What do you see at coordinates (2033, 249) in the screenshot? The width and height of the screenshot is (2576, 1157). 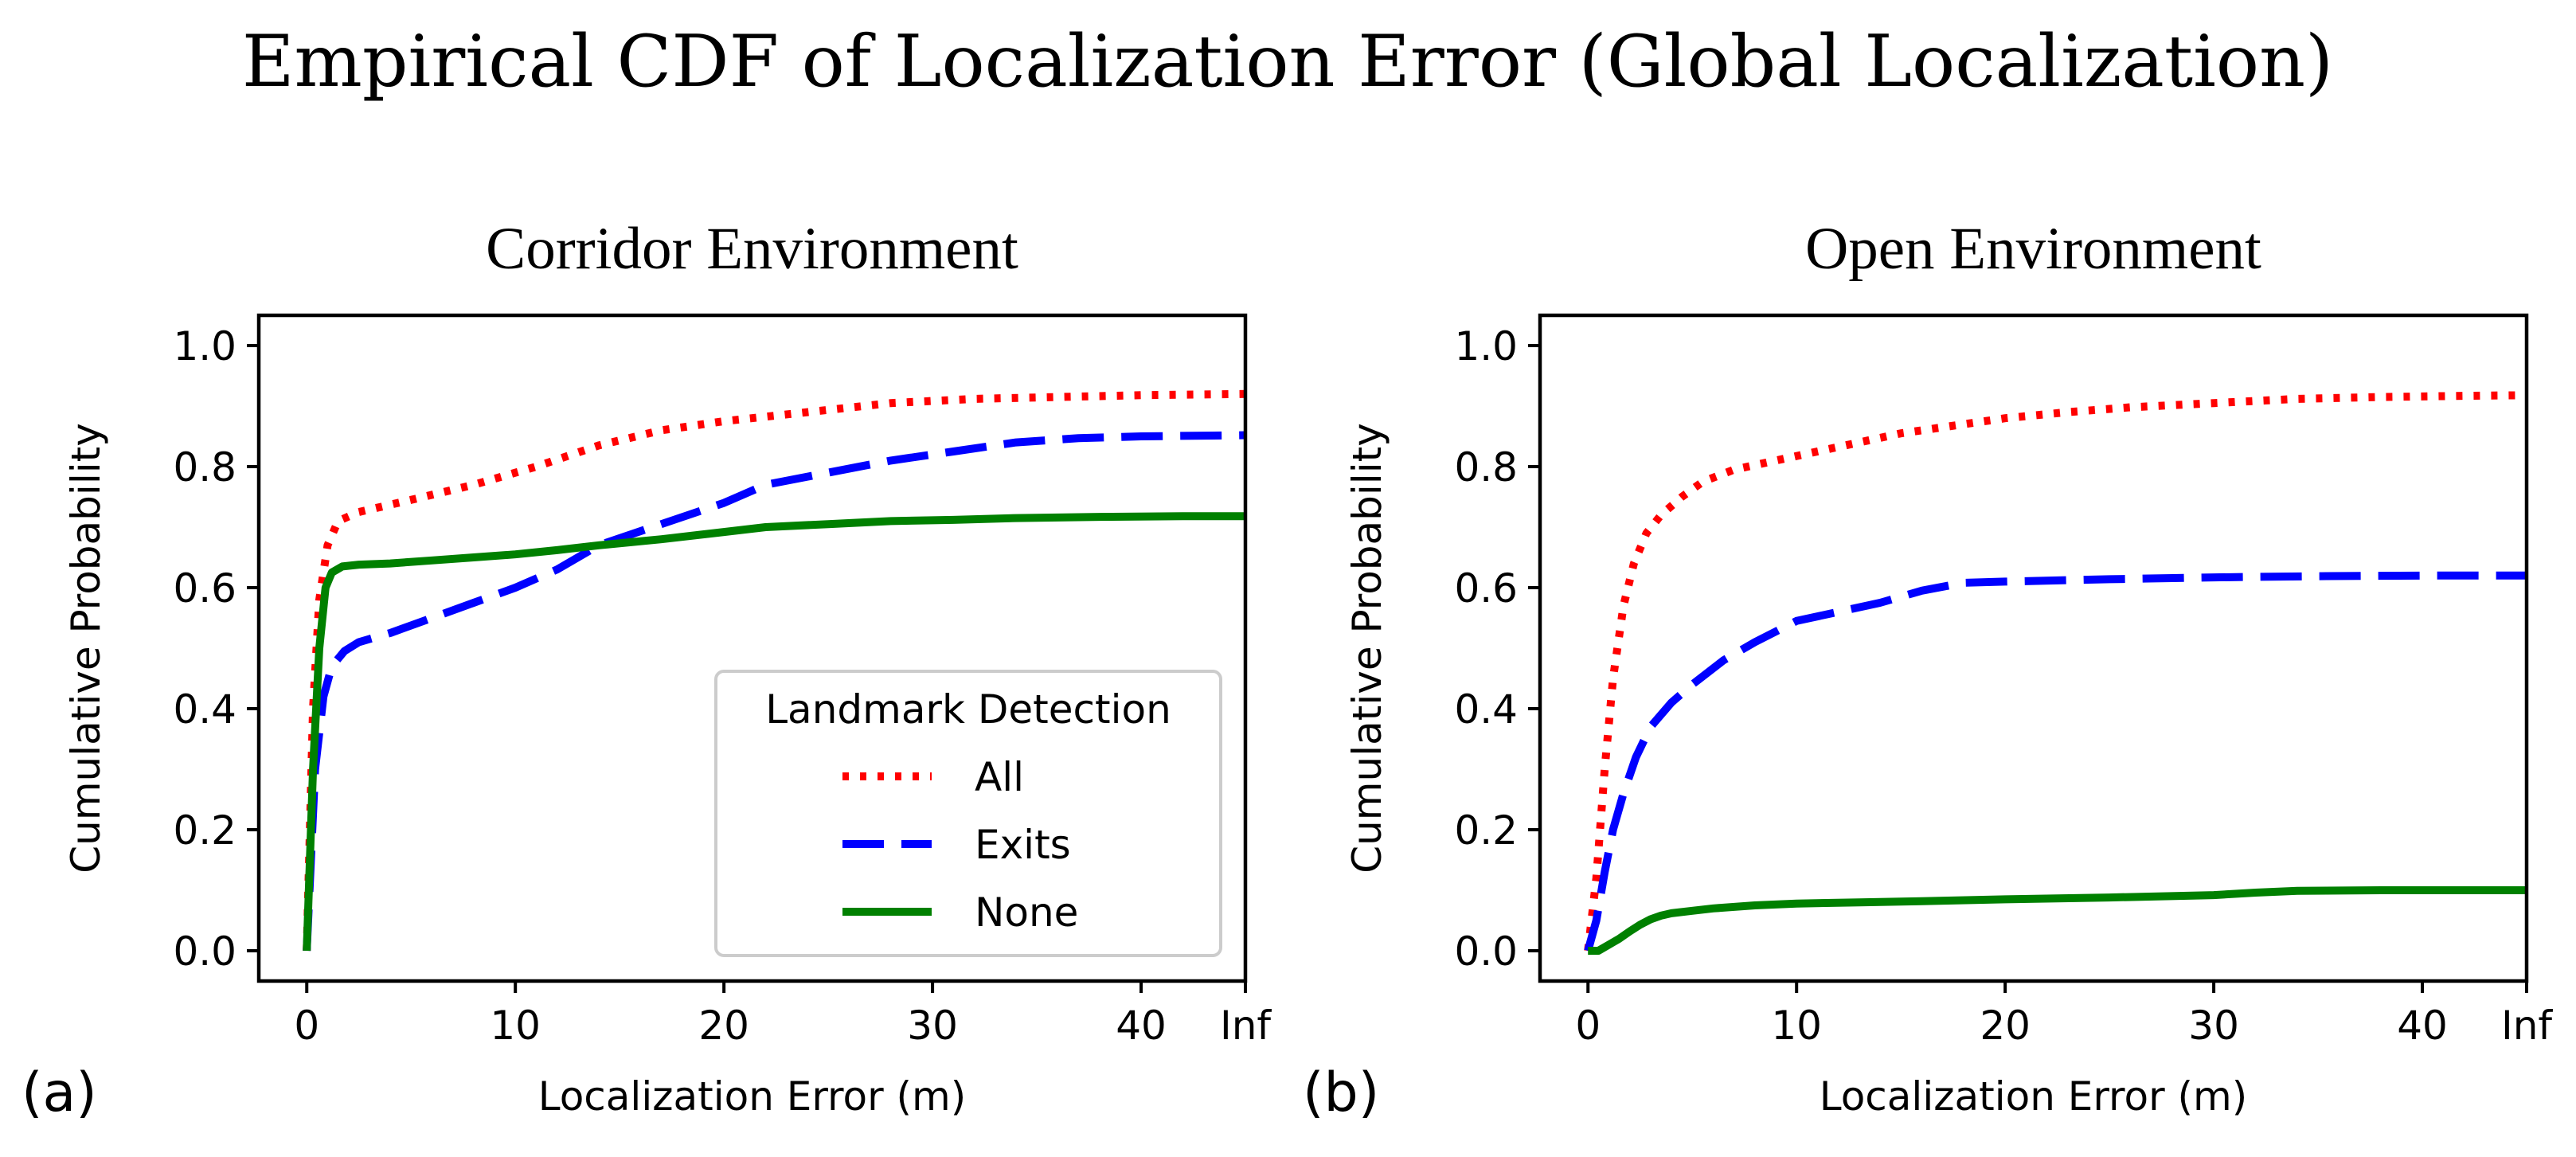 I see `subplot-title: Open Environment` at bounding box center [2033, 249].